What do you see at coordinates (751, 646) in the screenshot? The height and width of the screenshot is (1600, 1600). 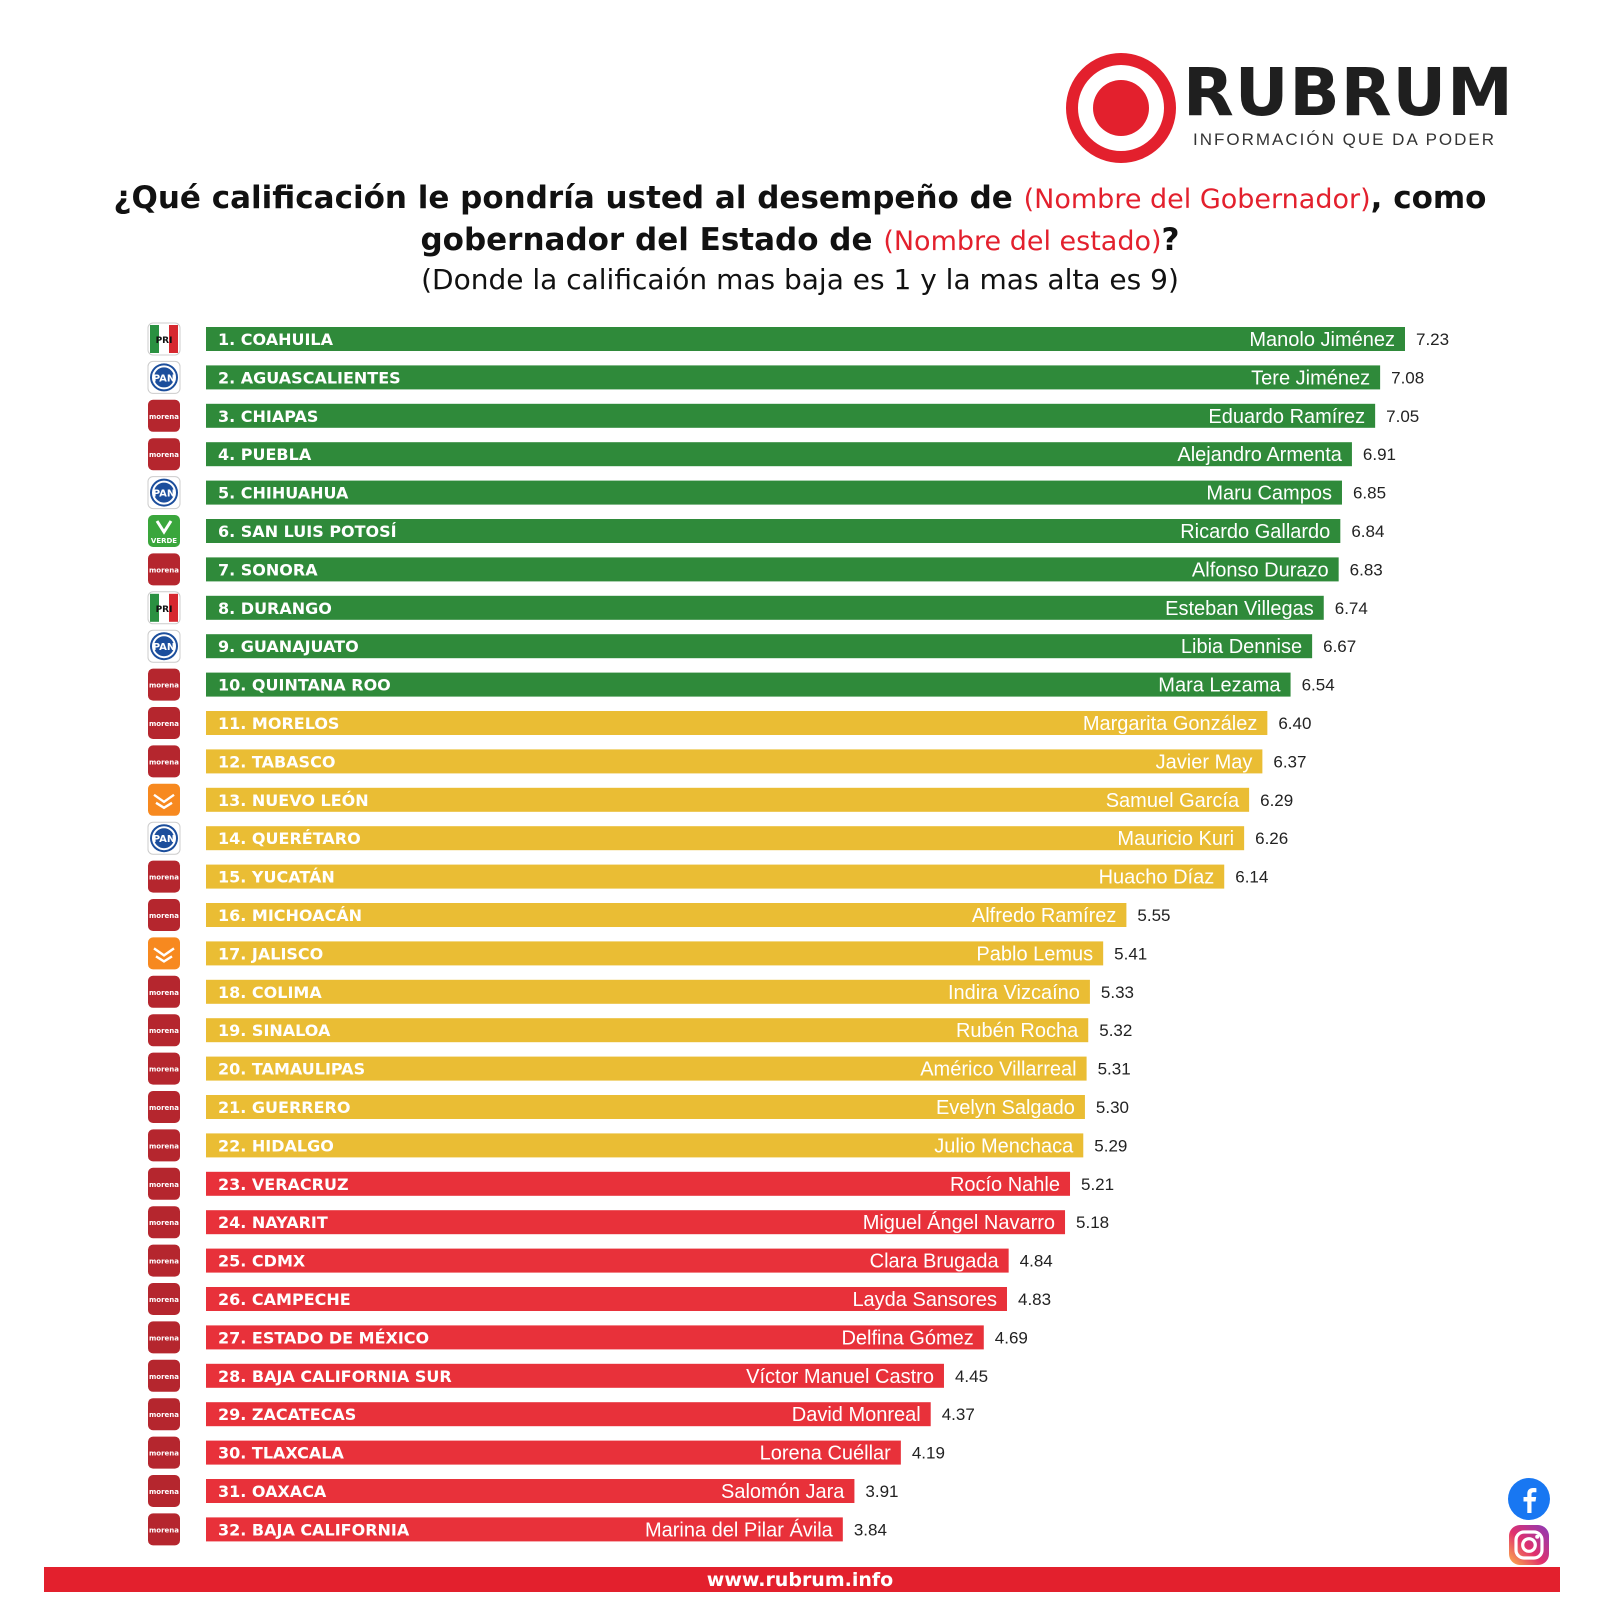 I see `bar-row: PAN 9. GUANAJUATO Libia Dennise 6.67` at bounding box center [751, 646].